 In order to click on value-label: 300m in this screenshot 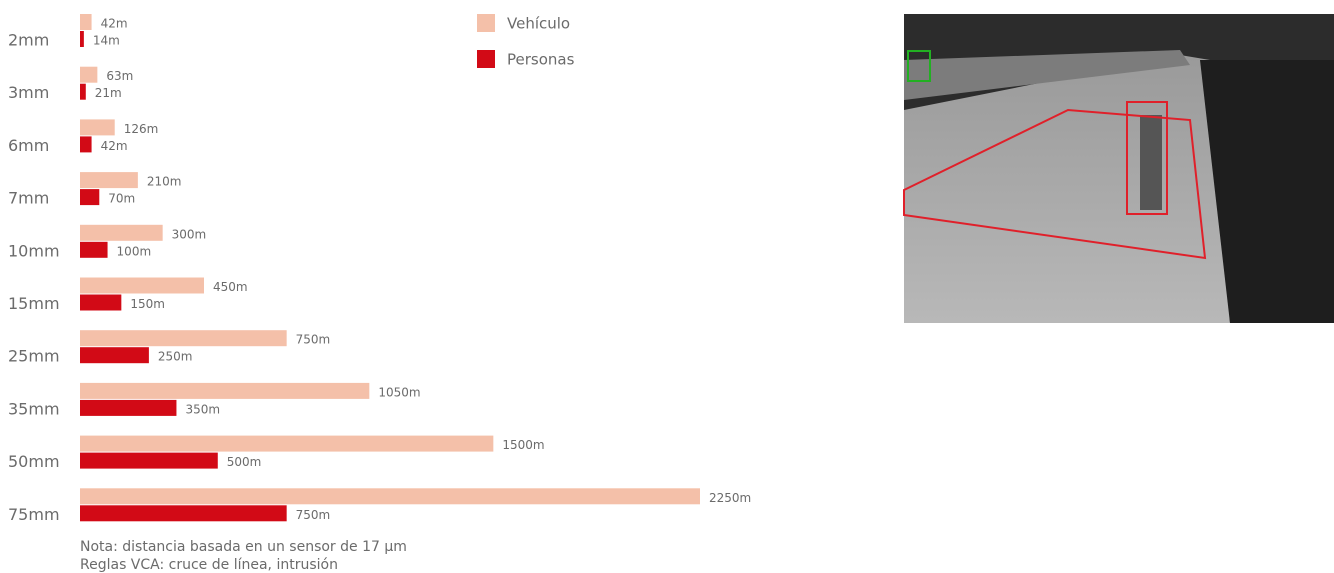, I will do `click(189, 234)`.